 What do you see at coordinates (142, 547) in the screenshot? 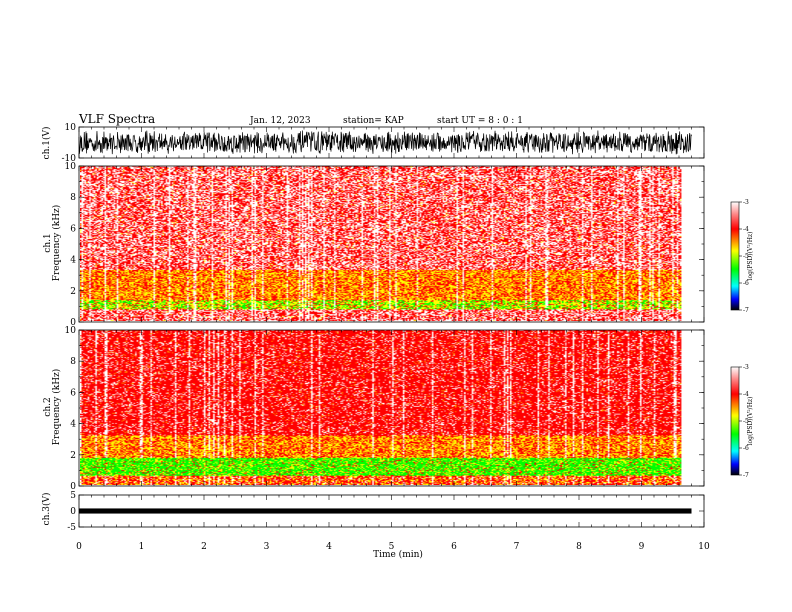
I see `x-tick-label: 1` at bounding box center [142, 547].